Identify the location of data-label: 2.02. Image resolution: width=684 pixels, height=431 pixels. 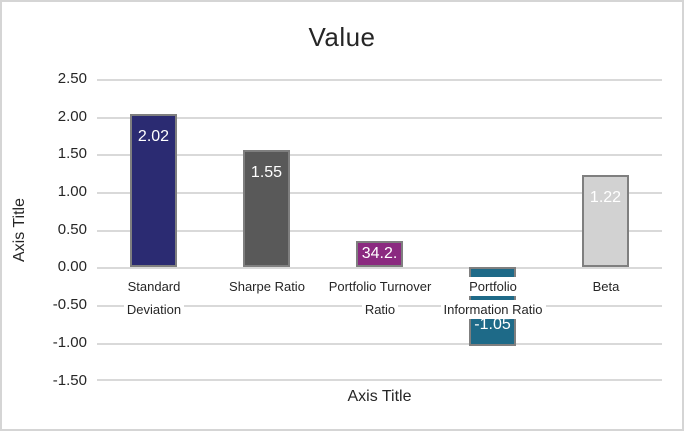
(153, 136).